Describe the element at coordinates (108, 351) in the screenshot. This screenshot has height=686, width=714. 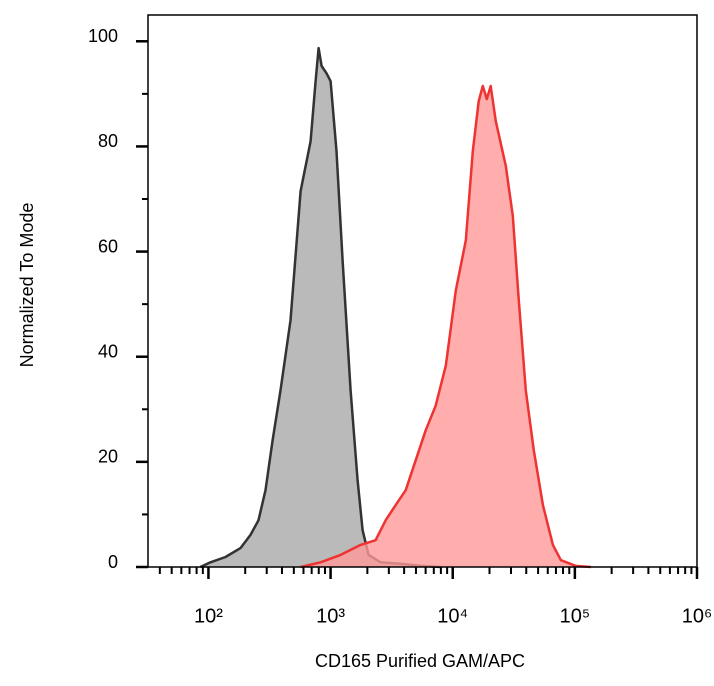
I see `y-tick-label: 40` at that location.